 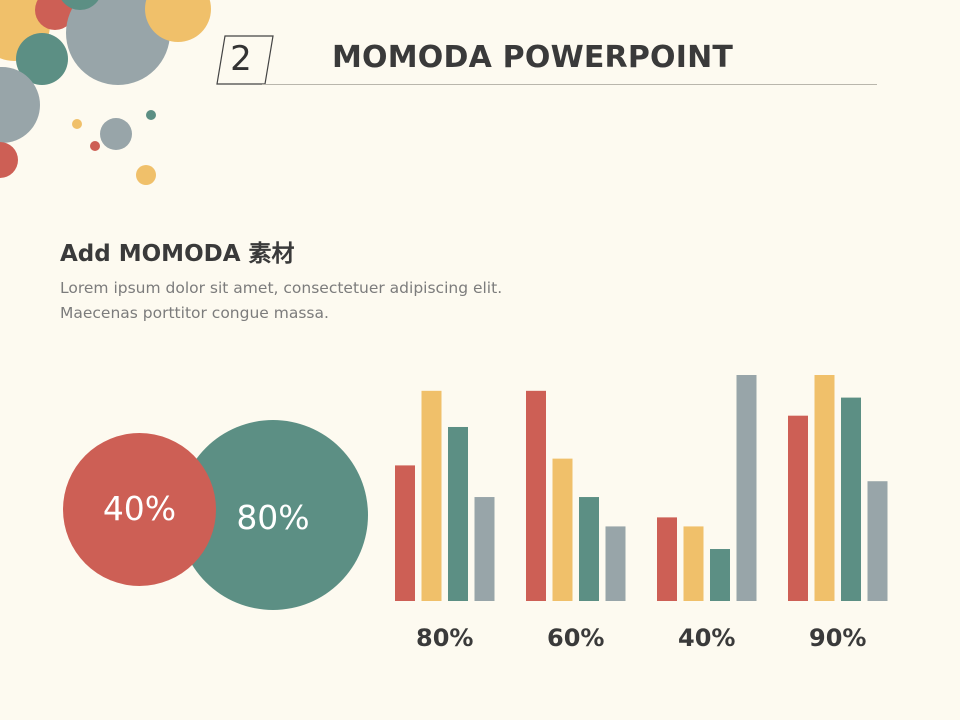 I want to click on category-label: 60%, so click(x=575, y=638).